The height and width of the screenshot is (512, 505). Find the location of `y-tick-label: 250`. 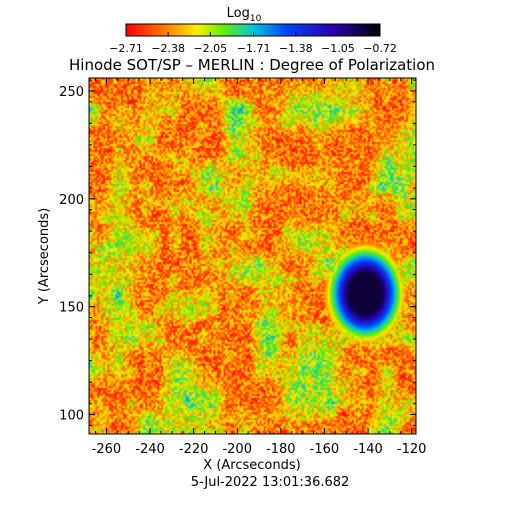

y-tick-label: 250 is located at coordinates (71, 92).